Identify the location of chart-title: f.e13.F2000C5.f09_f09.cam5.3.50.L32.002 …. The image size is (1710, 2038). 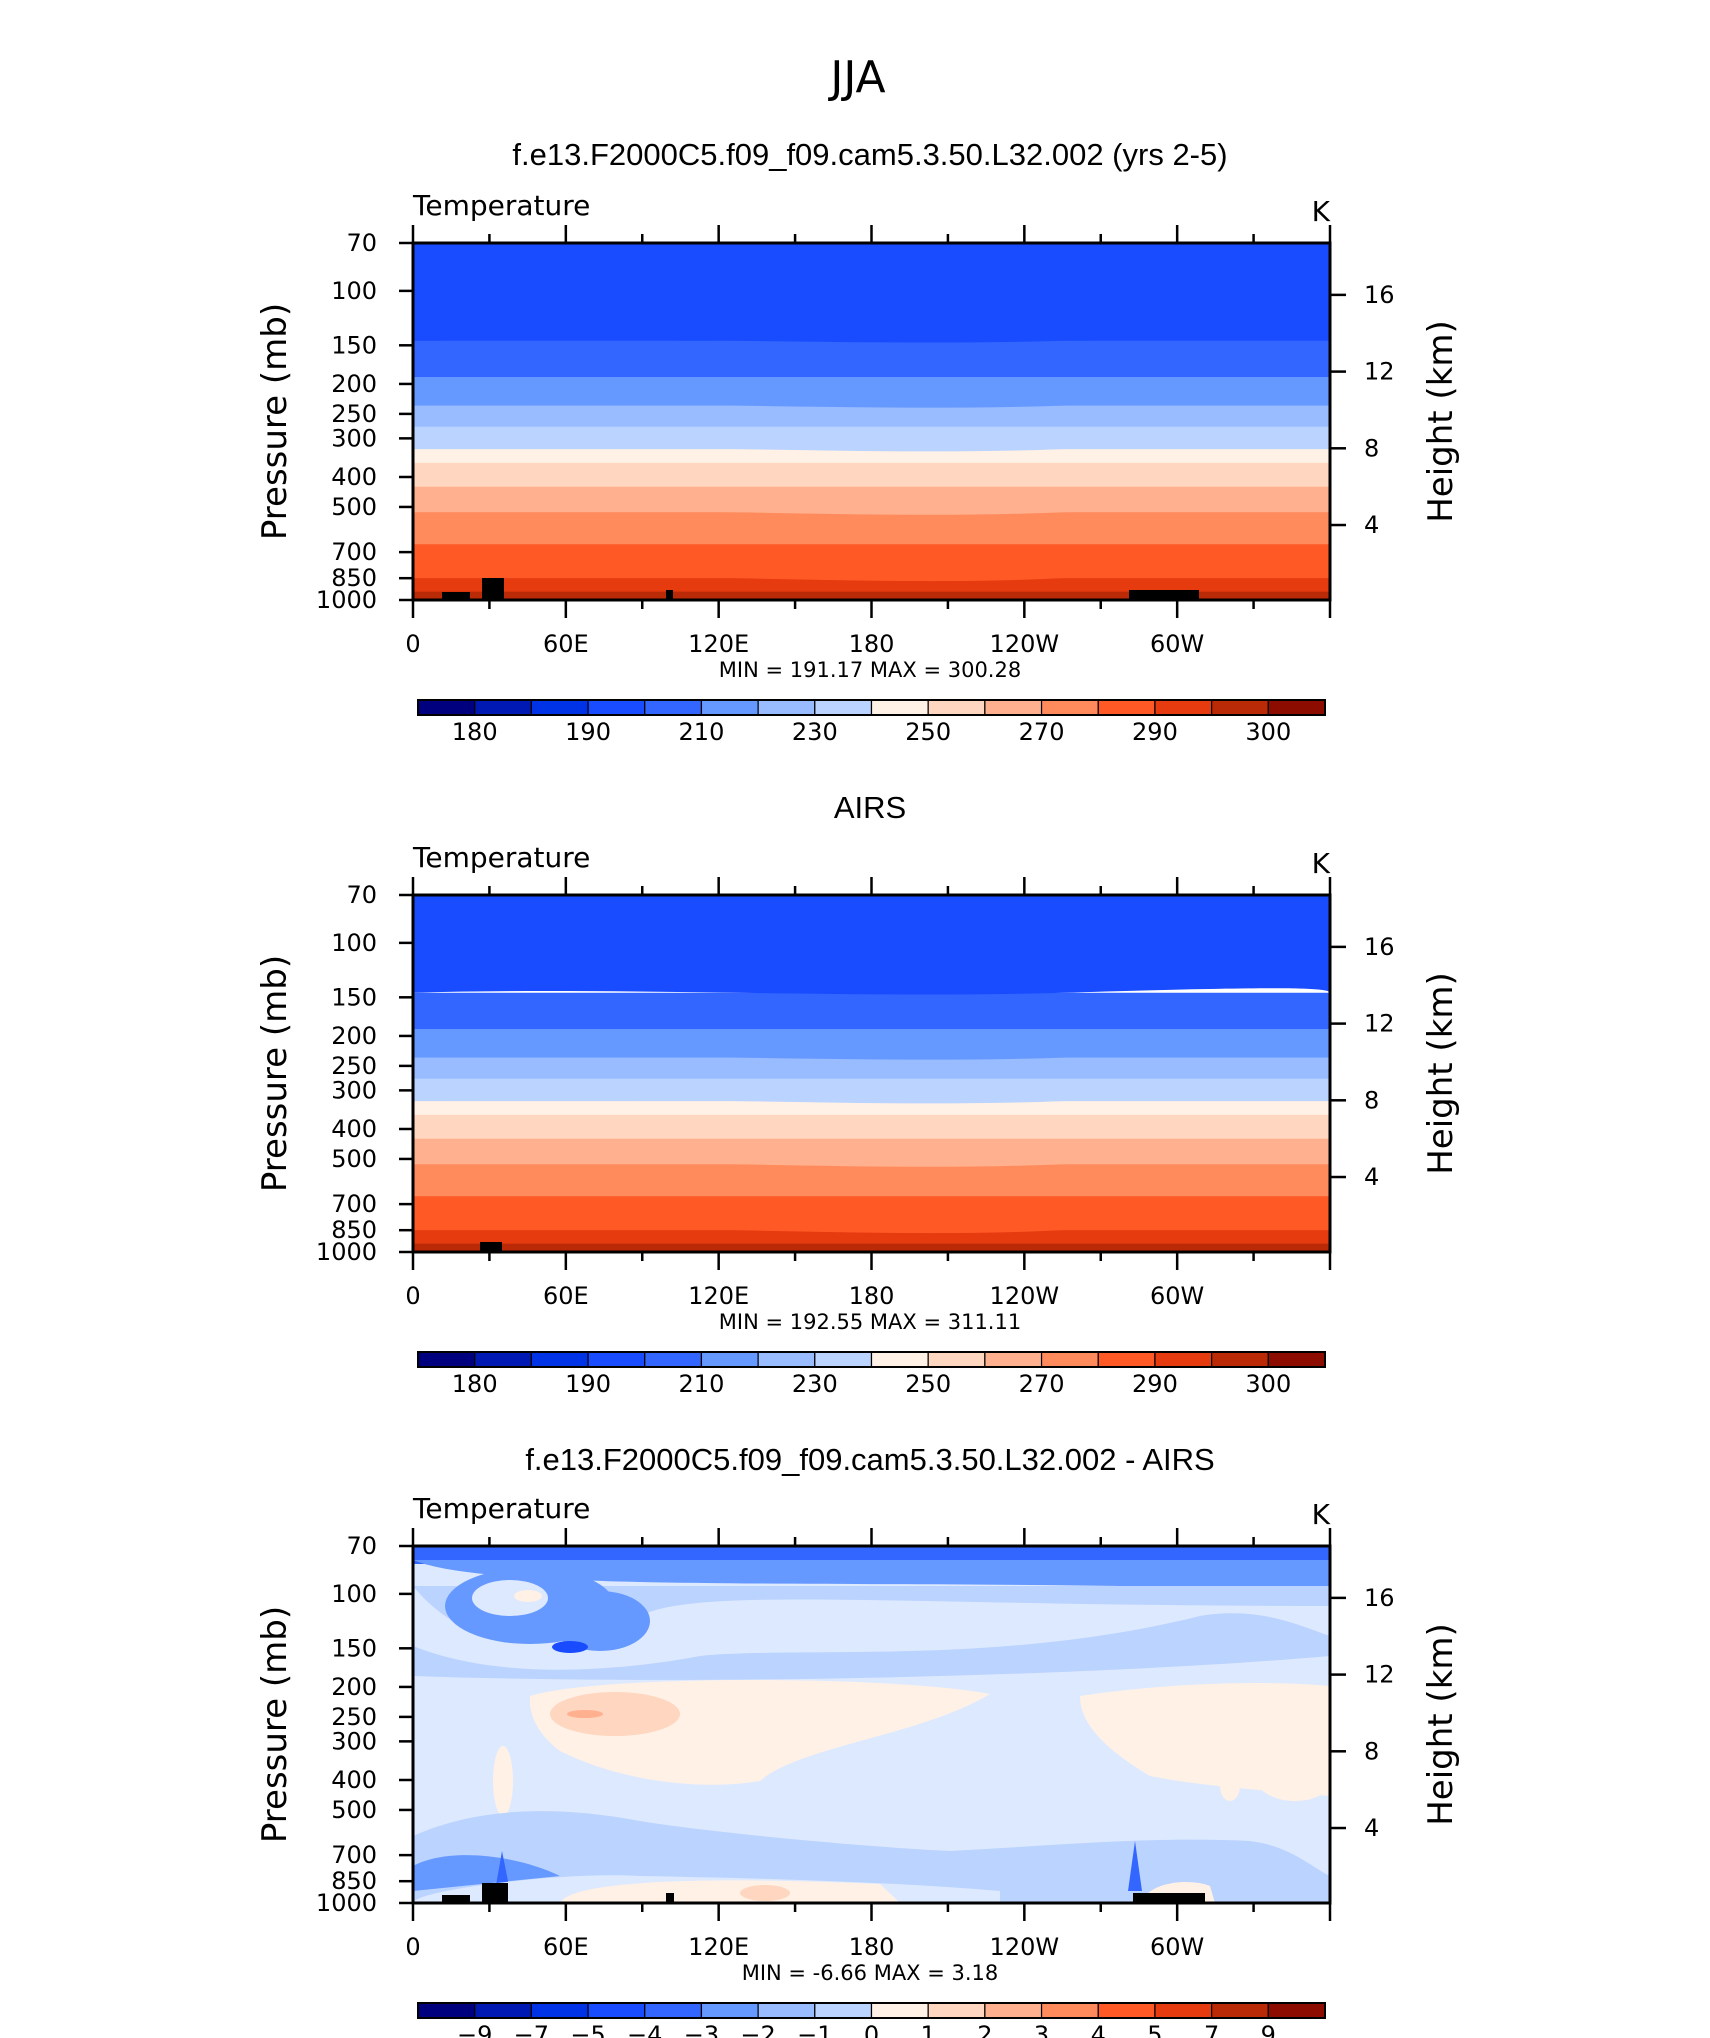
(869, 1459).